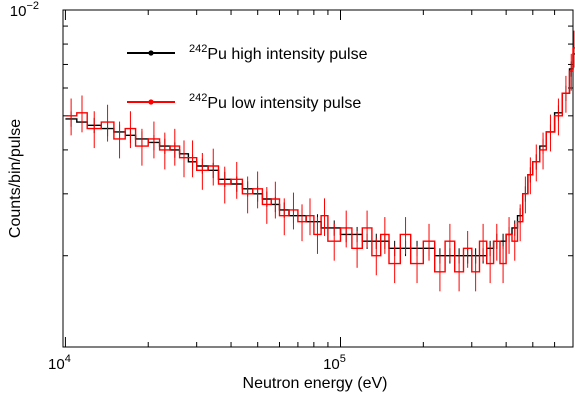  What do you see at coordinates (343, 359) in the screenshot?
I see `x-tick-label-exponent: 5` at bounding box center [343, 359].